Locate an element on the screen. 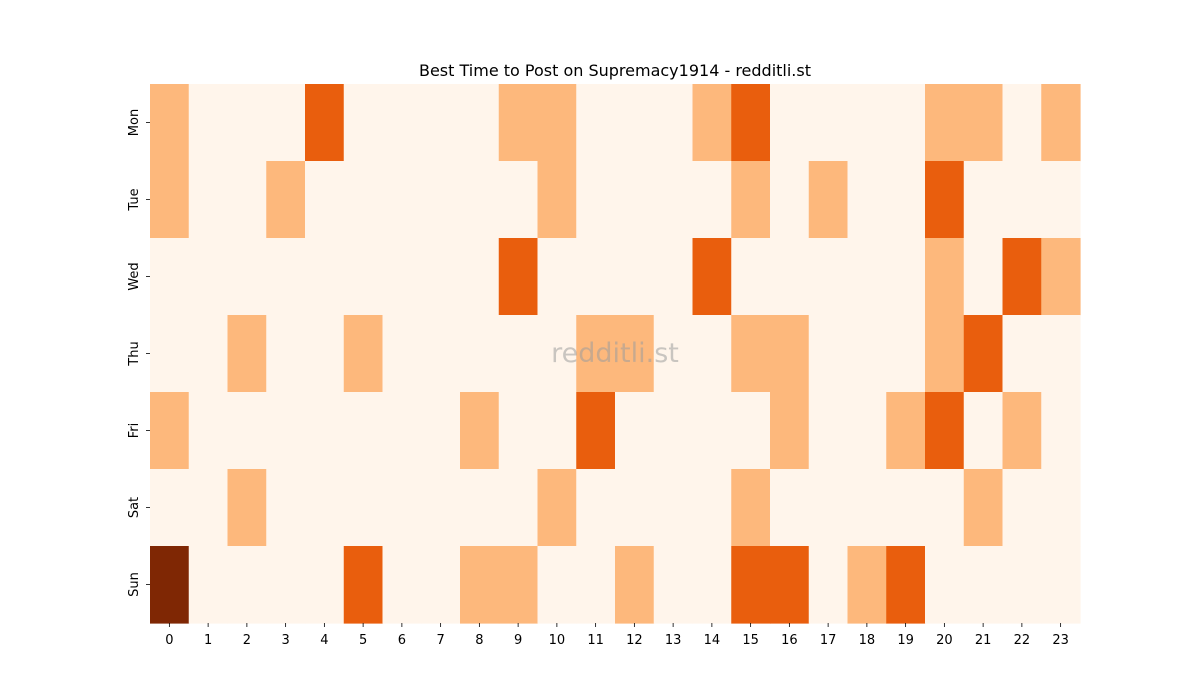 The image size is (1200, 700). x-tick-label: 1 is located at coordinates (208, 640).